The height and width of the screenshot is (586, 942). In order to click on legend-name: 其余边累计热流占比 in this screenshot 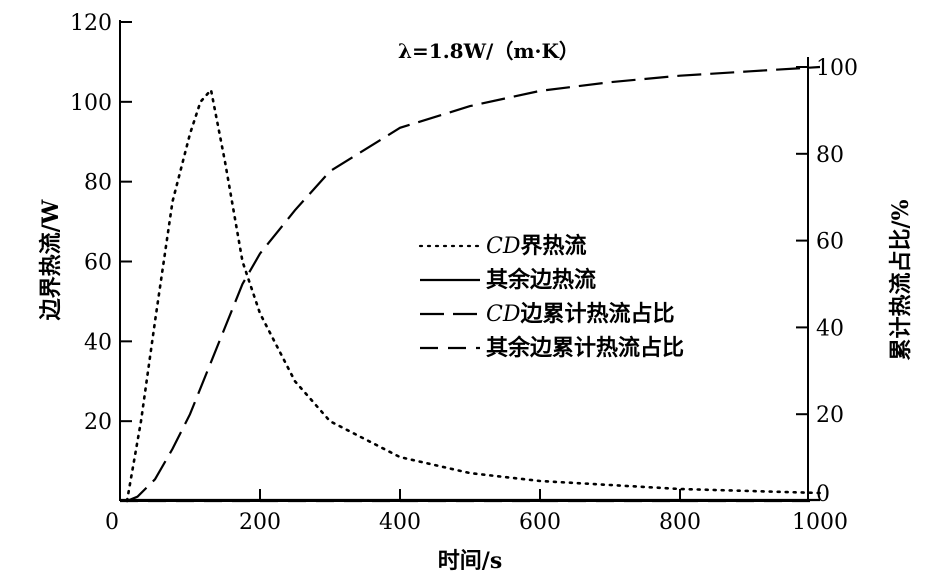, I will do `click(585, 348)`.